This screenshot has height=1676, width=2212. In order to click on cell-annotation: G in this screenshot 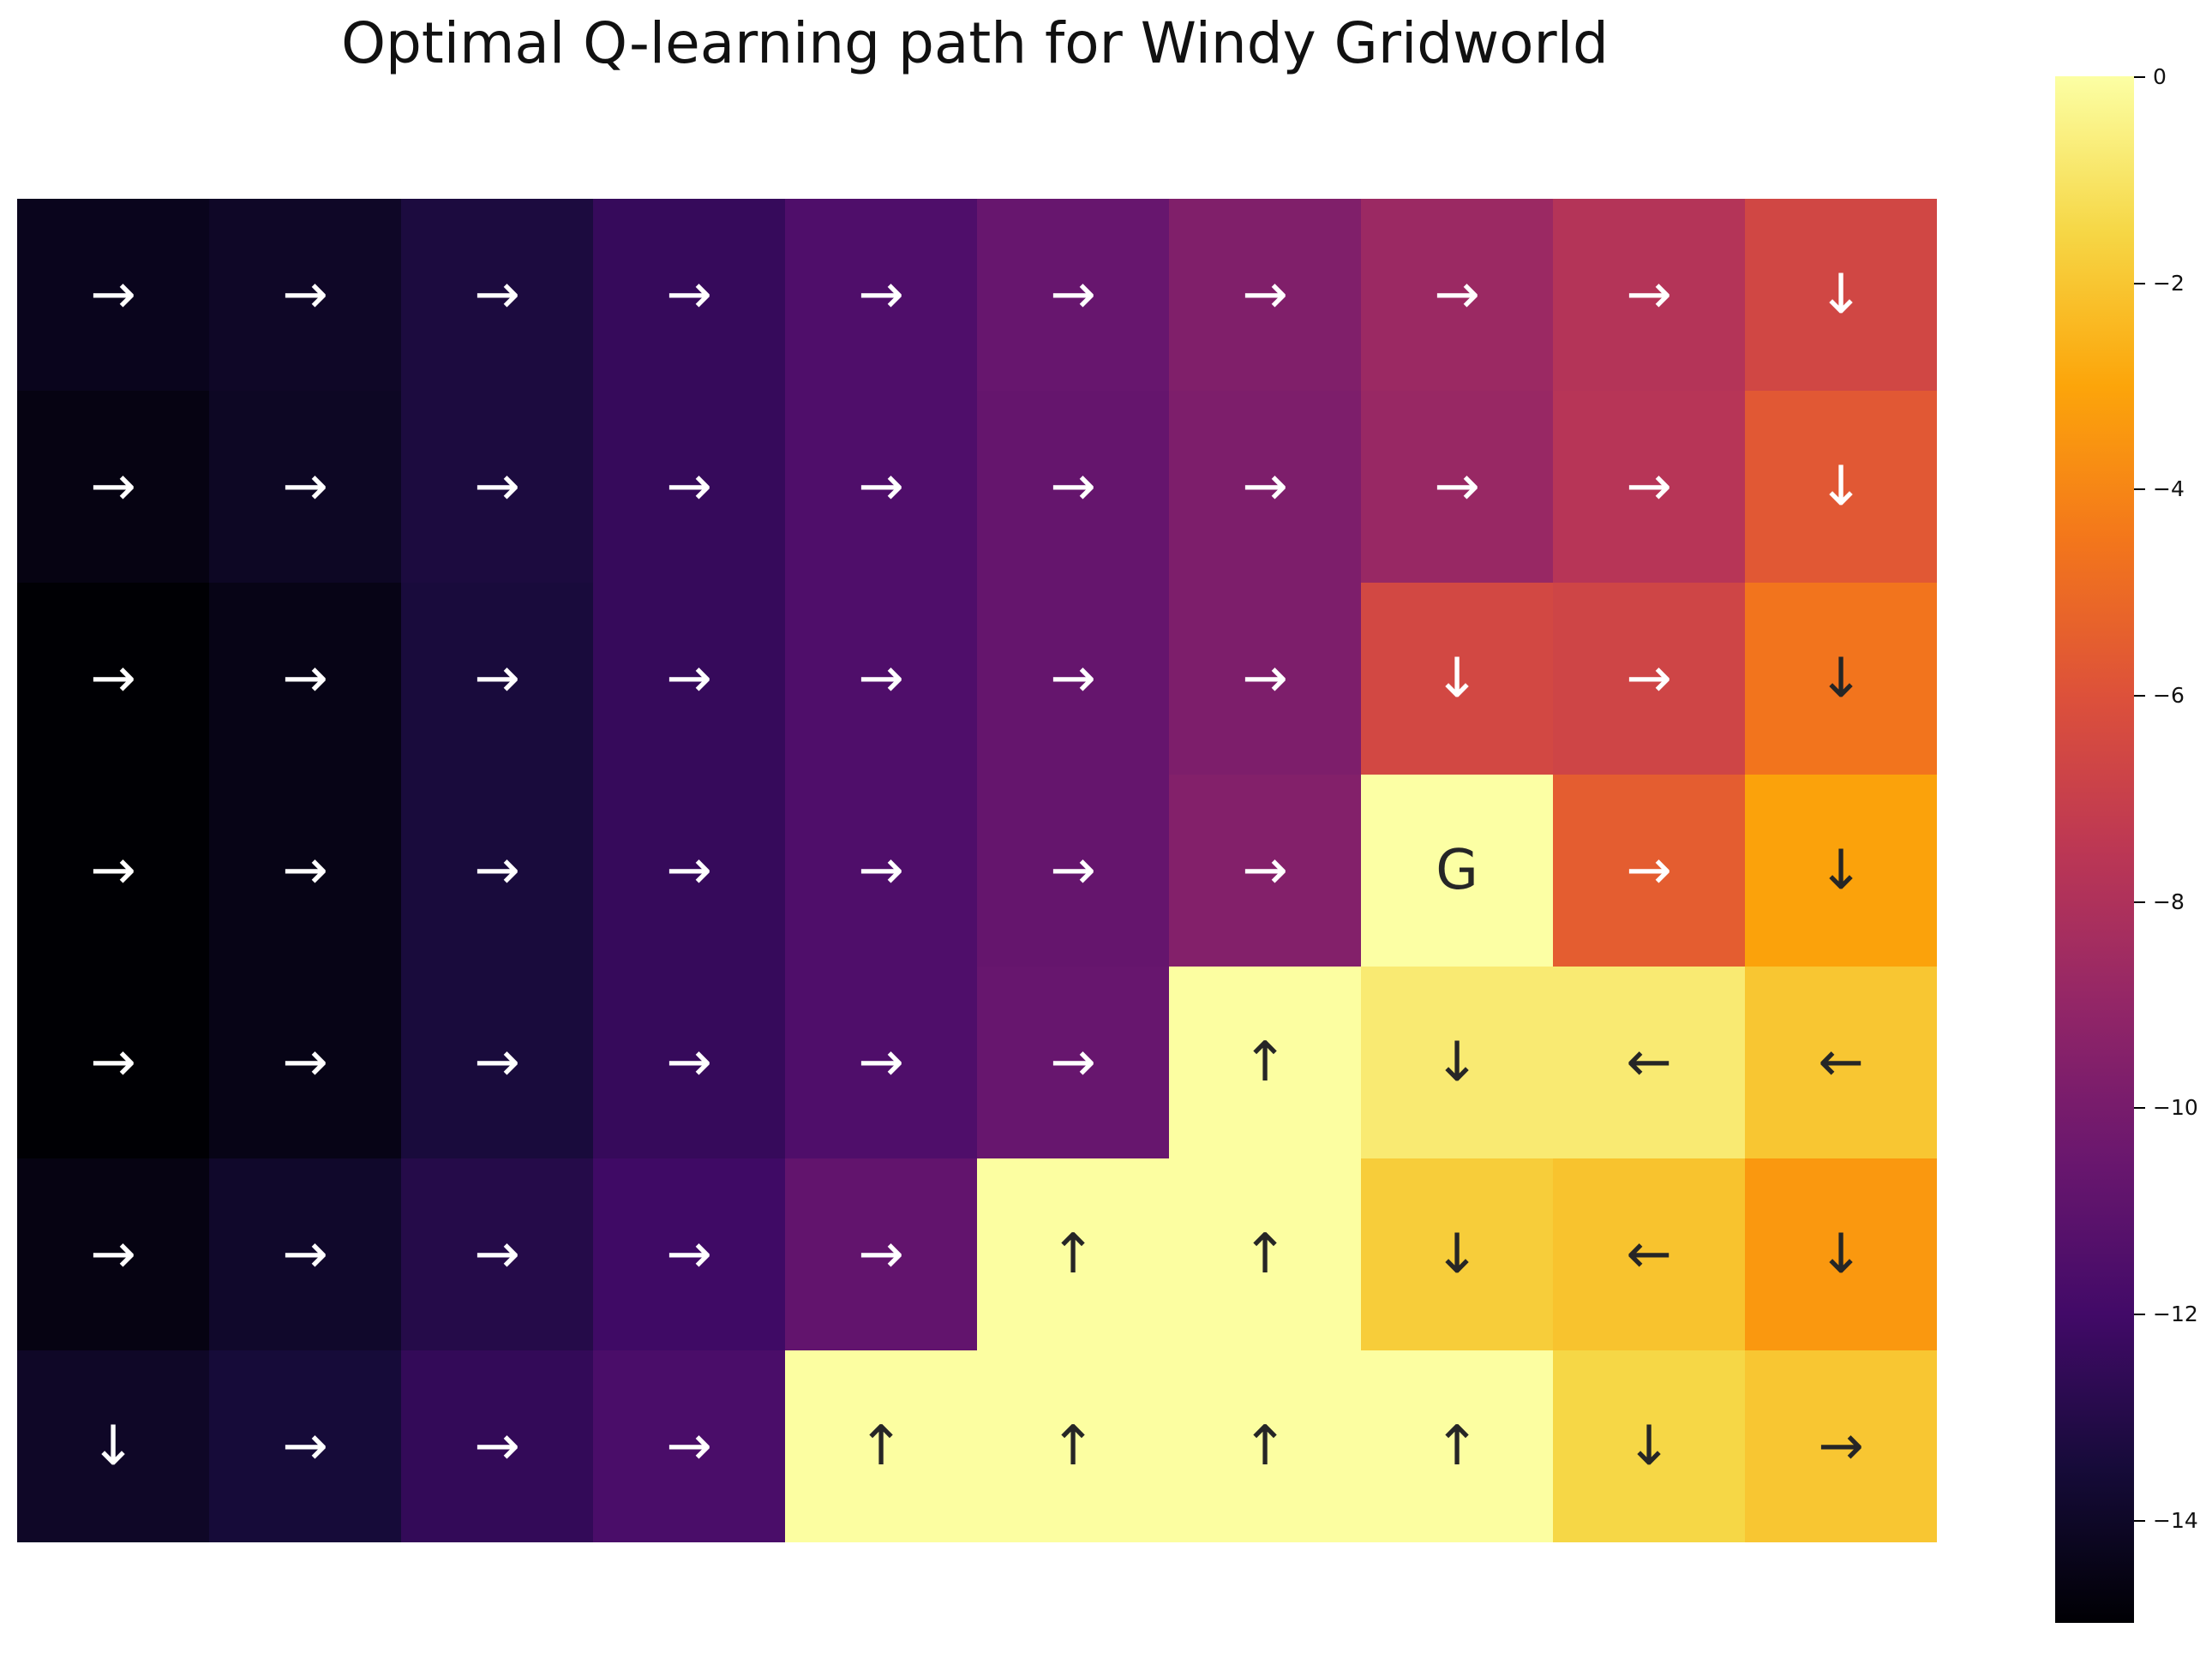, I will do `click(1457, 870)`.